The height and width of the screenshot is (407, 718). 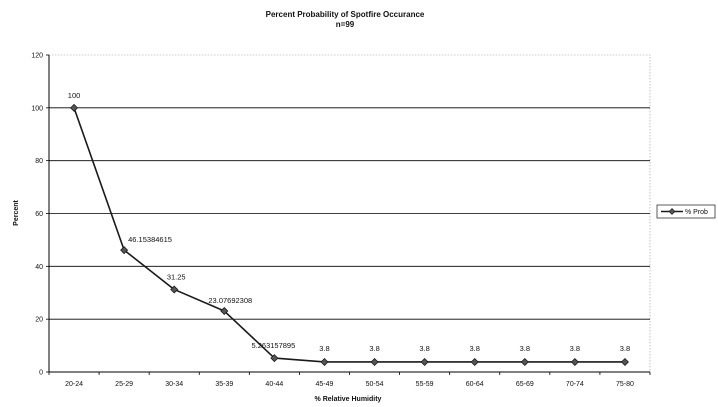 What do you see at coordinates (475, 384) in the screenshot?
I see `x-tick-label: 60-64` at bounding box center [475, 384].